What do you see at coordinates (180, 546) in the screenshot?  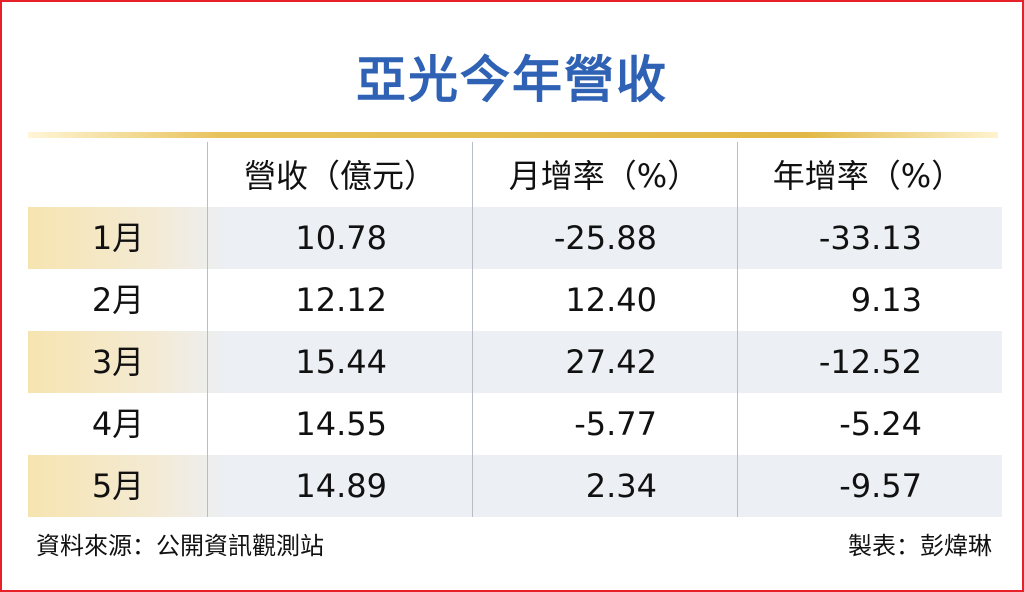 I see `source-note: 資料來源：公開資訊觀測站` at bounding box center [180, 546].